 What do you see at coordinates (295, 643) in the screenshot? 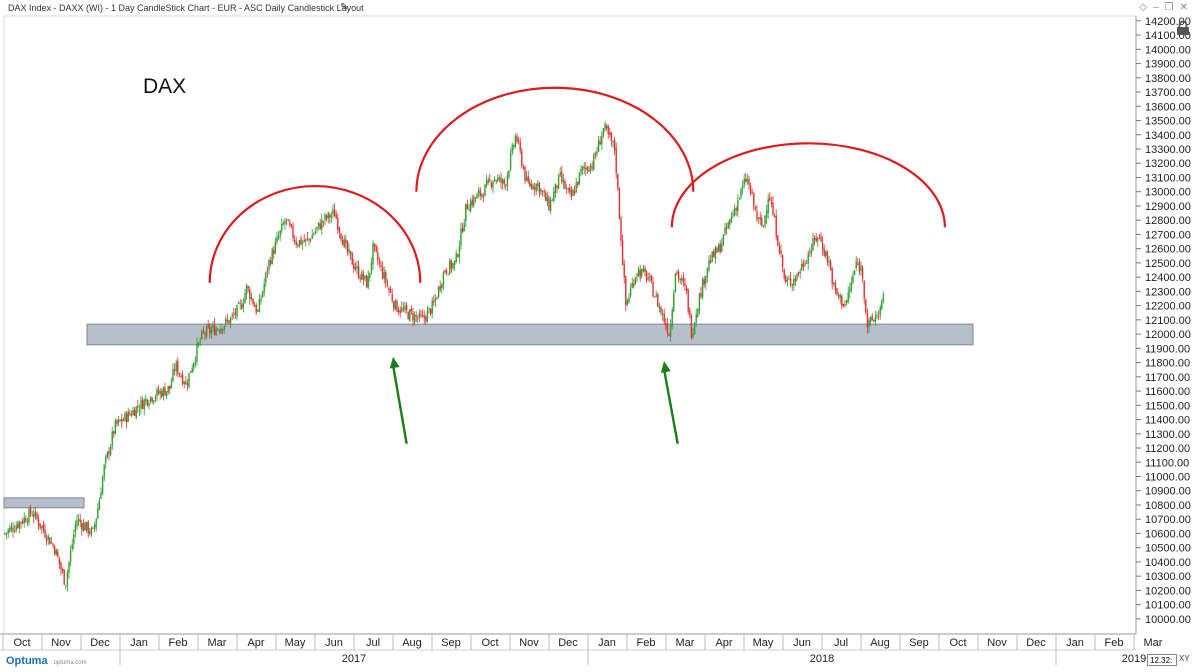
I see `x-tick-label: May` at bounding box center [295, 643].